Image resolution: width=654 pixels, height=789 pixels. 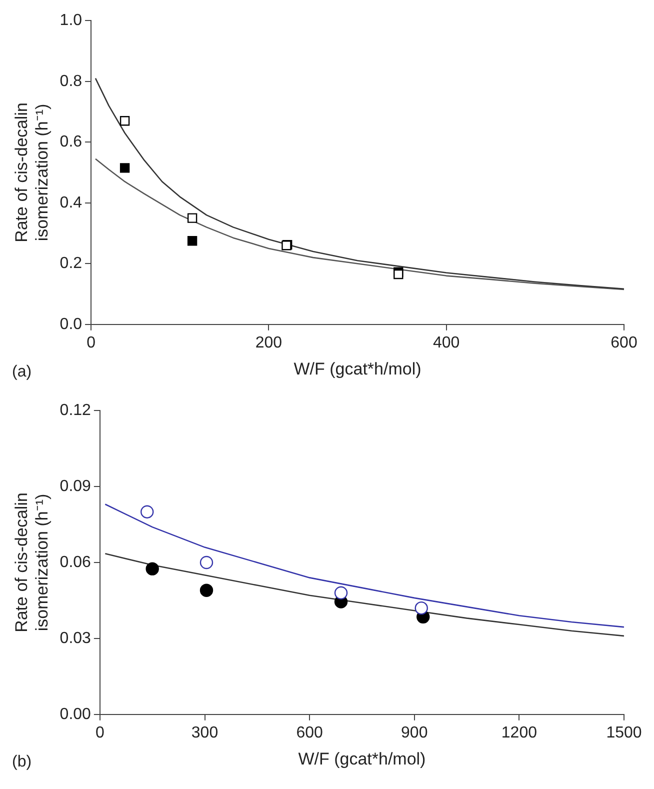 I want to click on x-tick-label: 1500, so click(x=624, y=733).